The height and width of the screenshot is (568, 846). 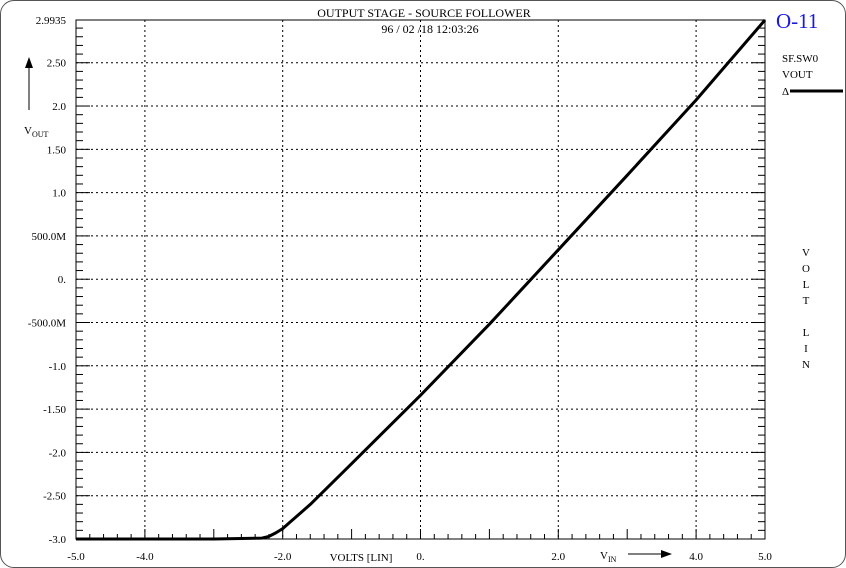 I want to click on y-tick-label: 2.0, so click(x=59, y=107).